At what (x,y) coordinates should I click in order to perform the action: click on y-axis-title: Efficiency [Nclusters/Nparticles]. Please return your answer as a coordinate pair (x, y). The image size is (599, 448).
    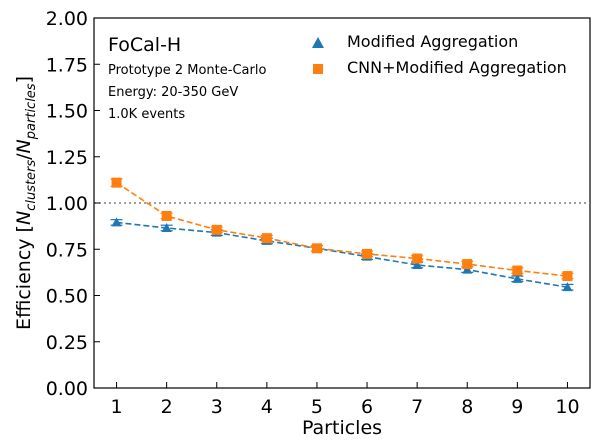
    Looking at the image, I should click on (26, 203).